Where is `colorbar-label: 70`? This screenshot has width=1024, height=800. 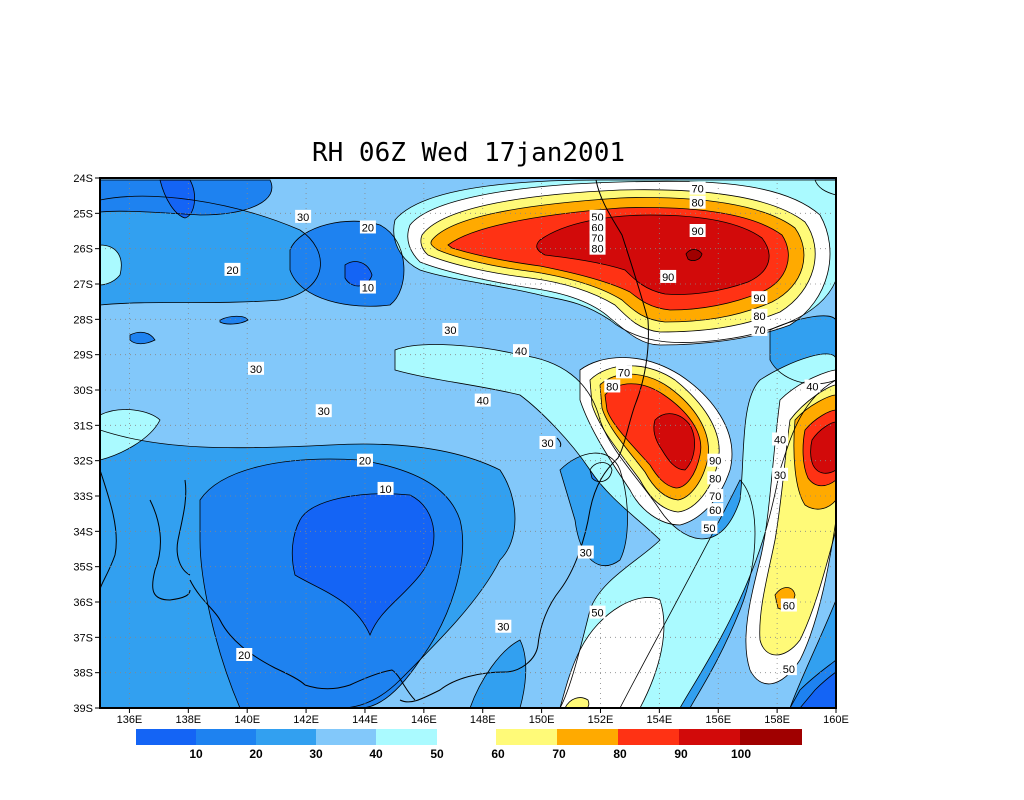
colorbar-label: 70 is located at coordinates (559, 754).